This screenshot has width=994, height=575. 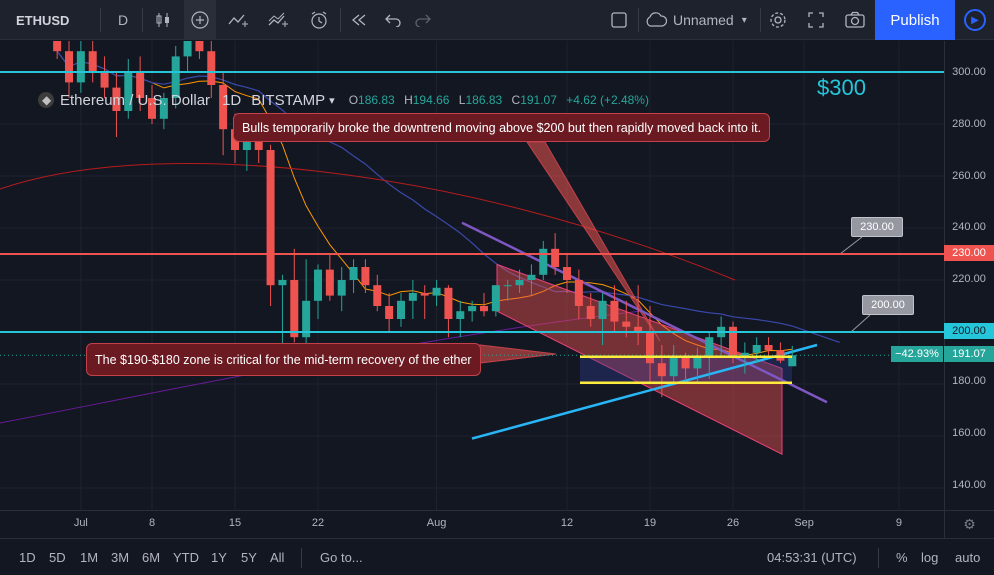 I want to click on time-tick: Aug, so click(x=436, y=523).